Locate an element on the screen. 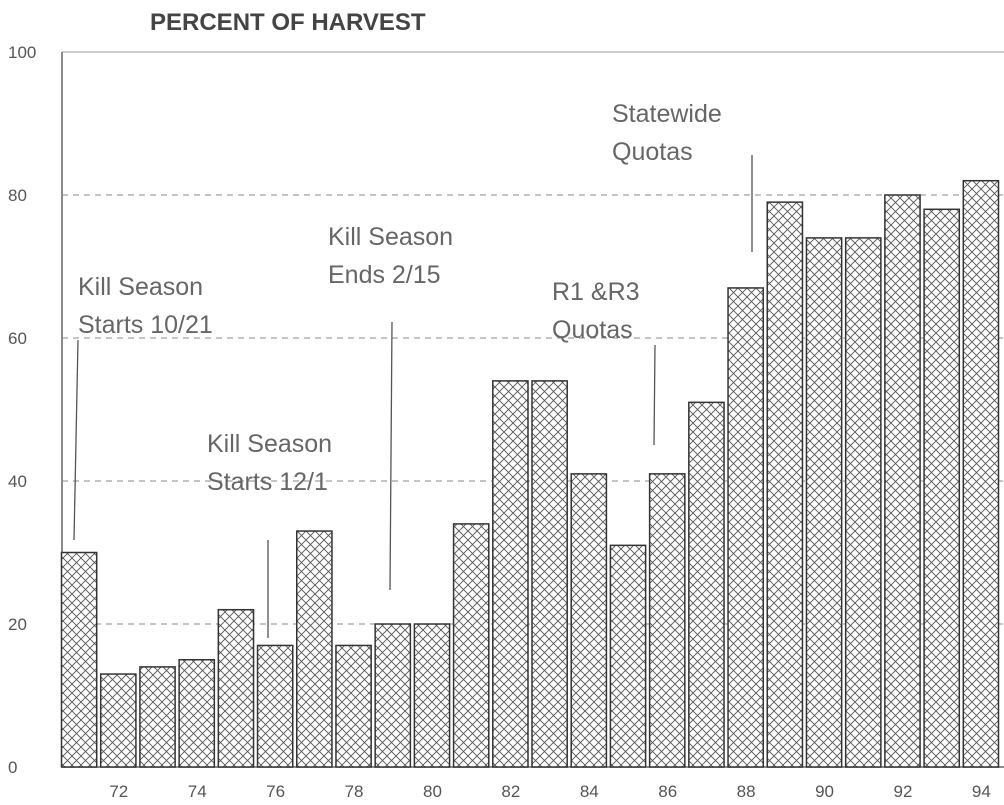 The image size is (1004, 805). x-tick-label: 84 is located at coordinates (589, 791).